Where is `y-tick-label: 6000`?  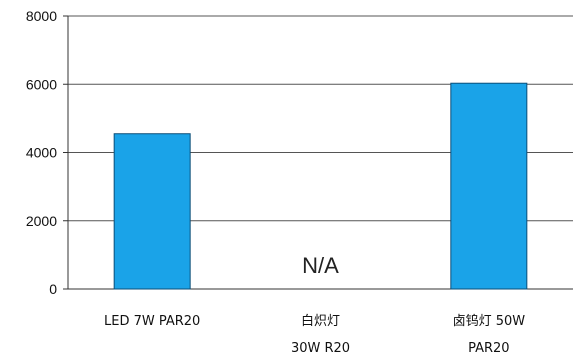
y-tick-label: 6000 is located at coordinates (41, 84).